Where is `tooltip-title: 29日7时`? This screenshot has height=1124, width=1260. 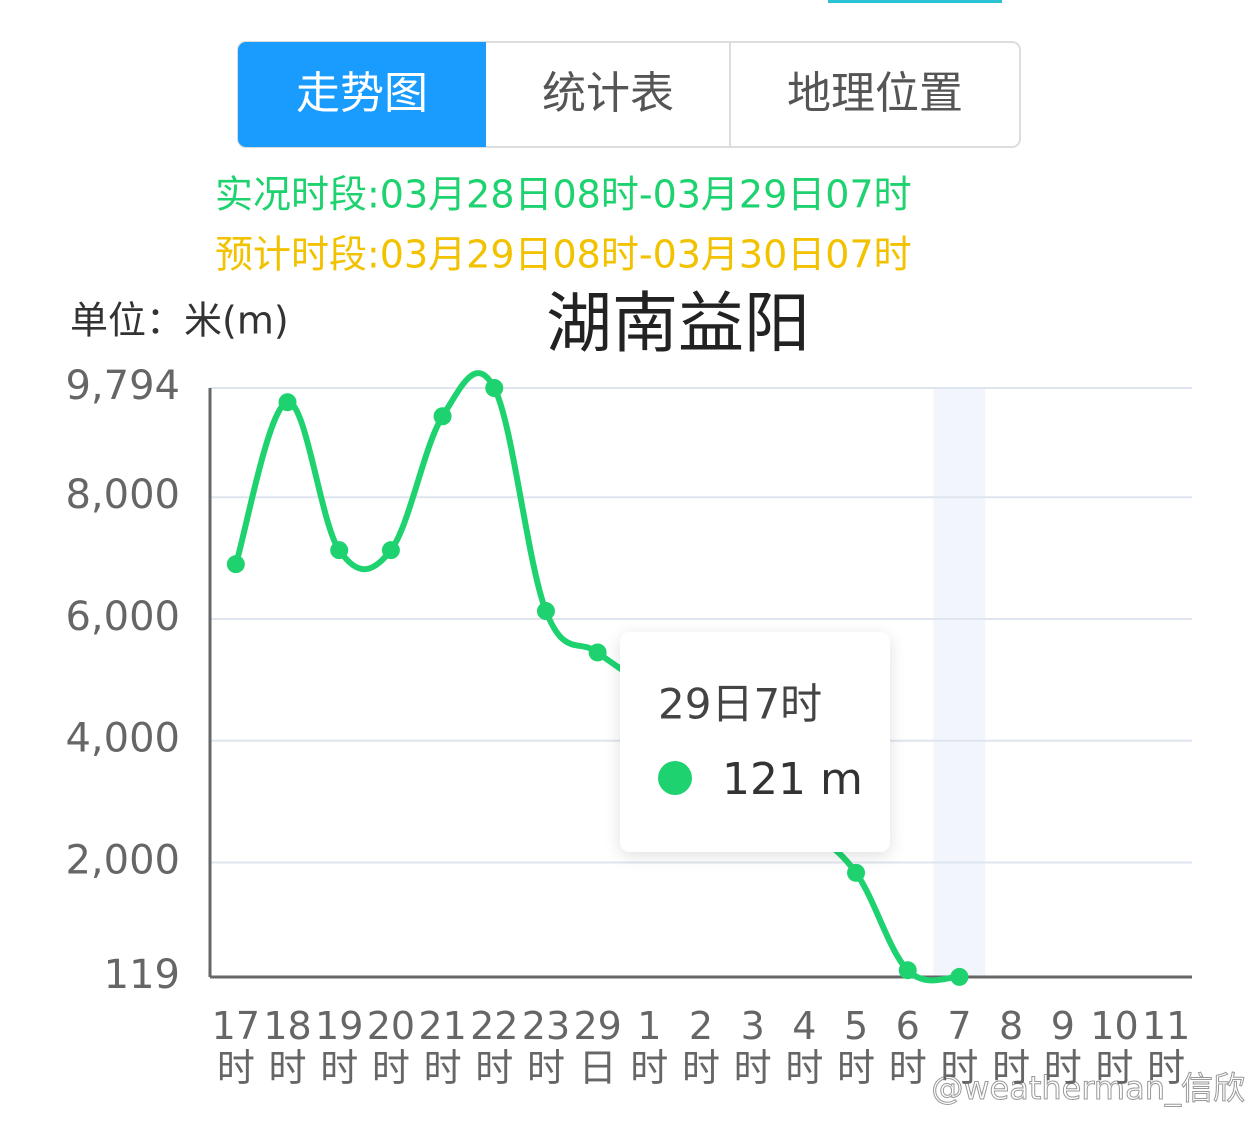 tooltip-title: 29日7时 is located at coordinates (740, 704).